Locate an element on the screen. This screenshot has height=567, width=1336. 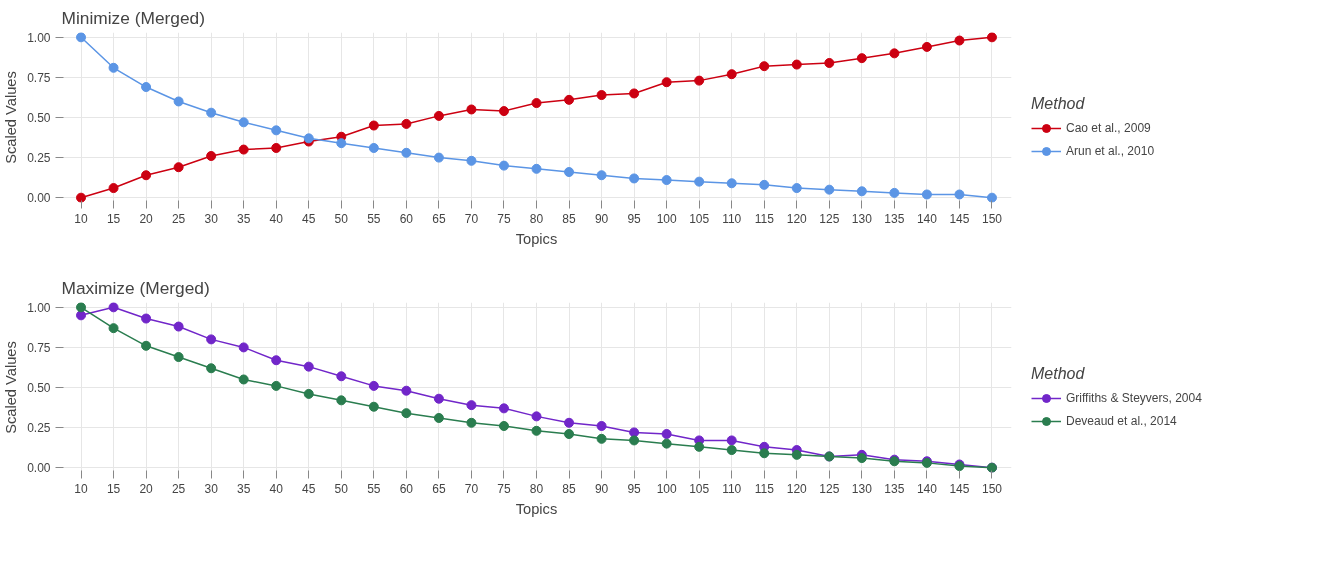
legend-label: Cao et al., 2009 is located at coordinates (1108, 127).